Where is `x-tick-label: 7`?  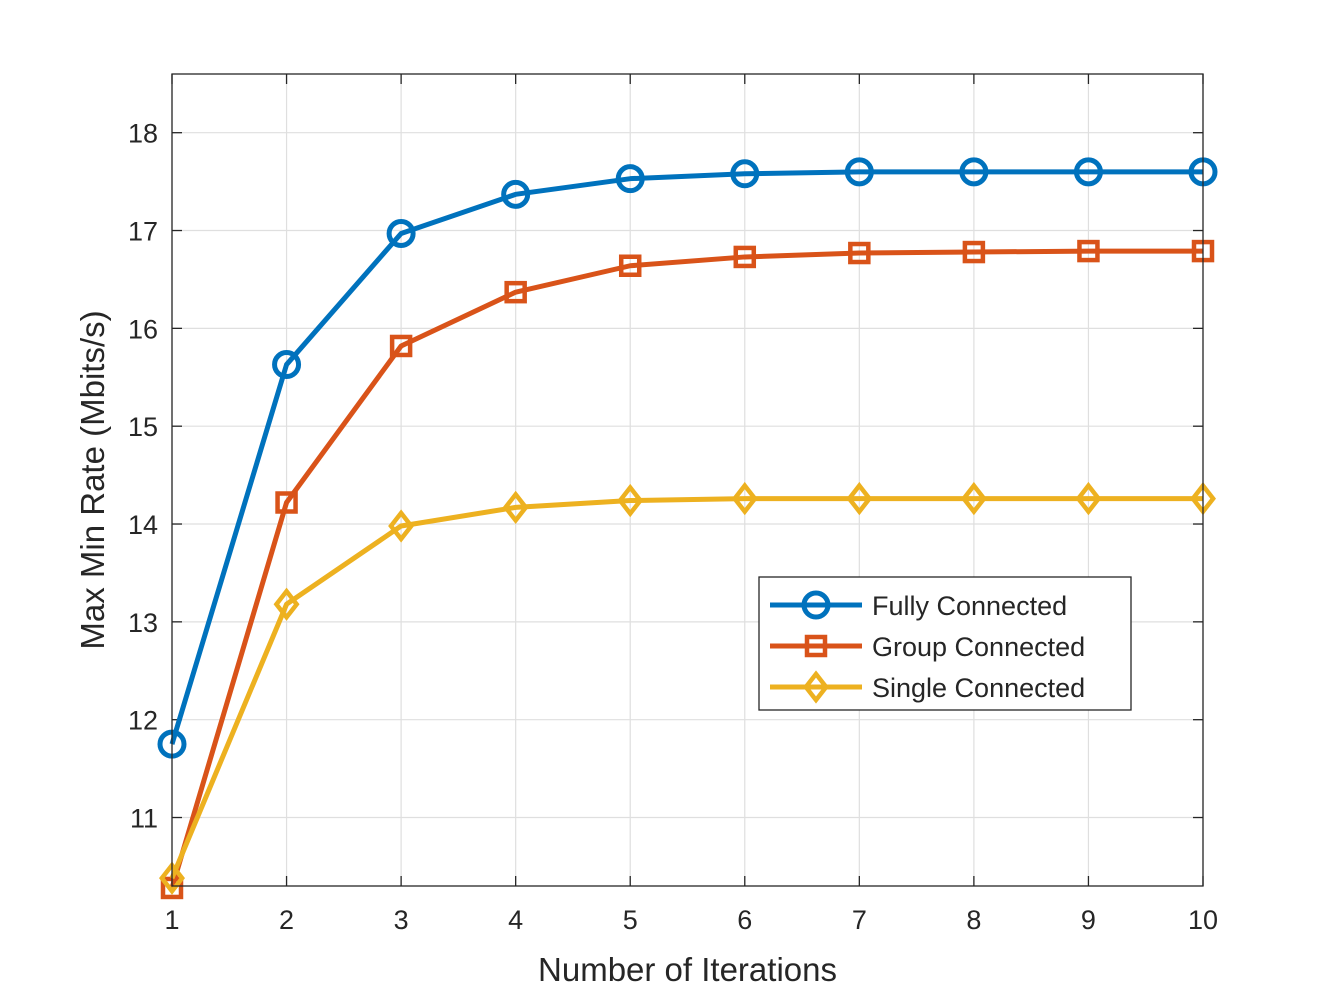
x-tick-label: 7 is located at coordinates (859, 920).